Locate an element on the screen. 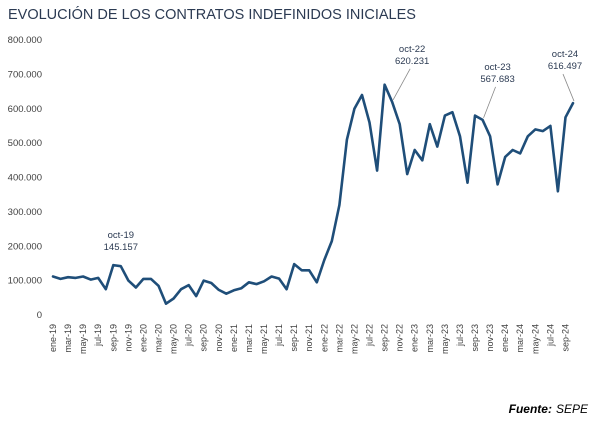 This screenshot has height=421, width=593. x-tick-label: mar-24 is located at coordinates (520, 338).